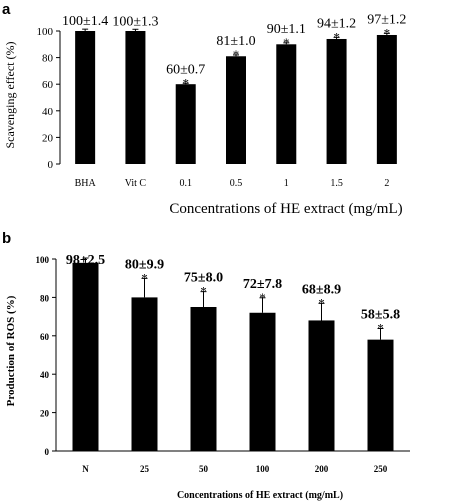 The width and height of the screenshot is (472, 503). I want to click on panel-b-x-axis-label: Concentrations of HE extract (mg/mL), so click(260, 495).